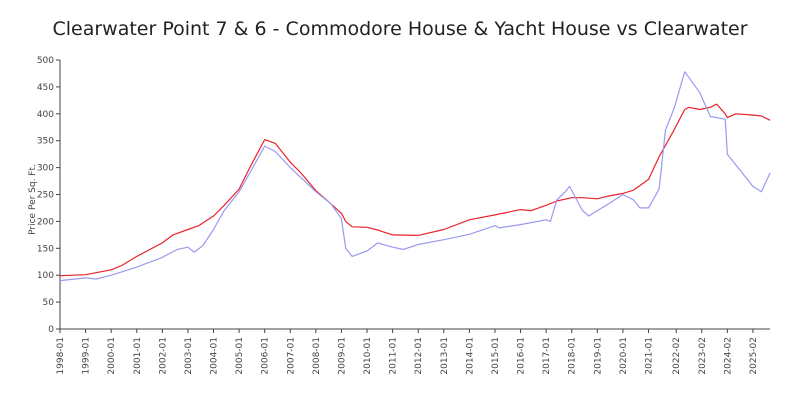 The image size is (800, 400). I want to click on x-tick-label: 1998-01, so click(61, 356).